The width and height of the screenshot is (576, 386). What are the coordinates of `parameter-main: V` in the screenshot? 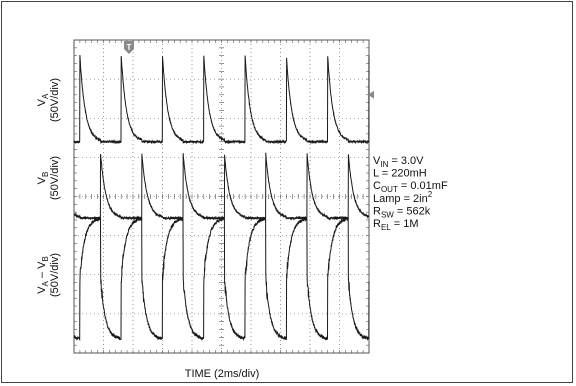 It's located at (377, 161).